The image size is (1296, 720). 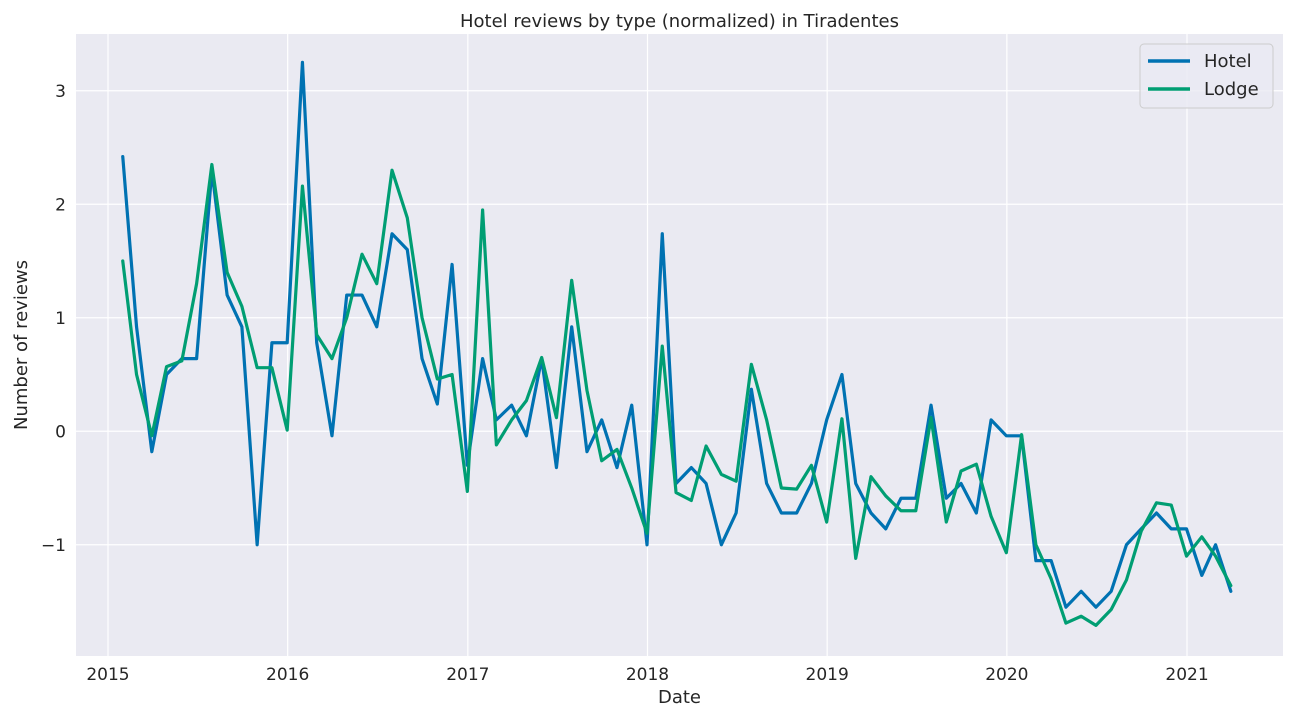 I want to click on legend-label-hotel: Hotel, so click(x=1228, y=61).